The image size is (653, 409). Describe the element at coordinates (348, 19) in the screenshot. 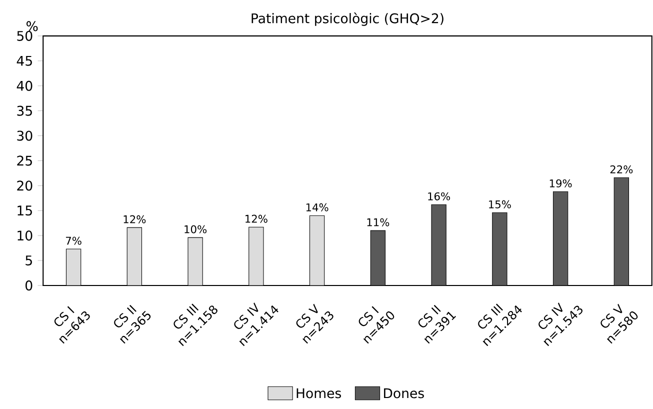

I see `chart-title: Patiment psicològic (GHQ>2)` at that location.